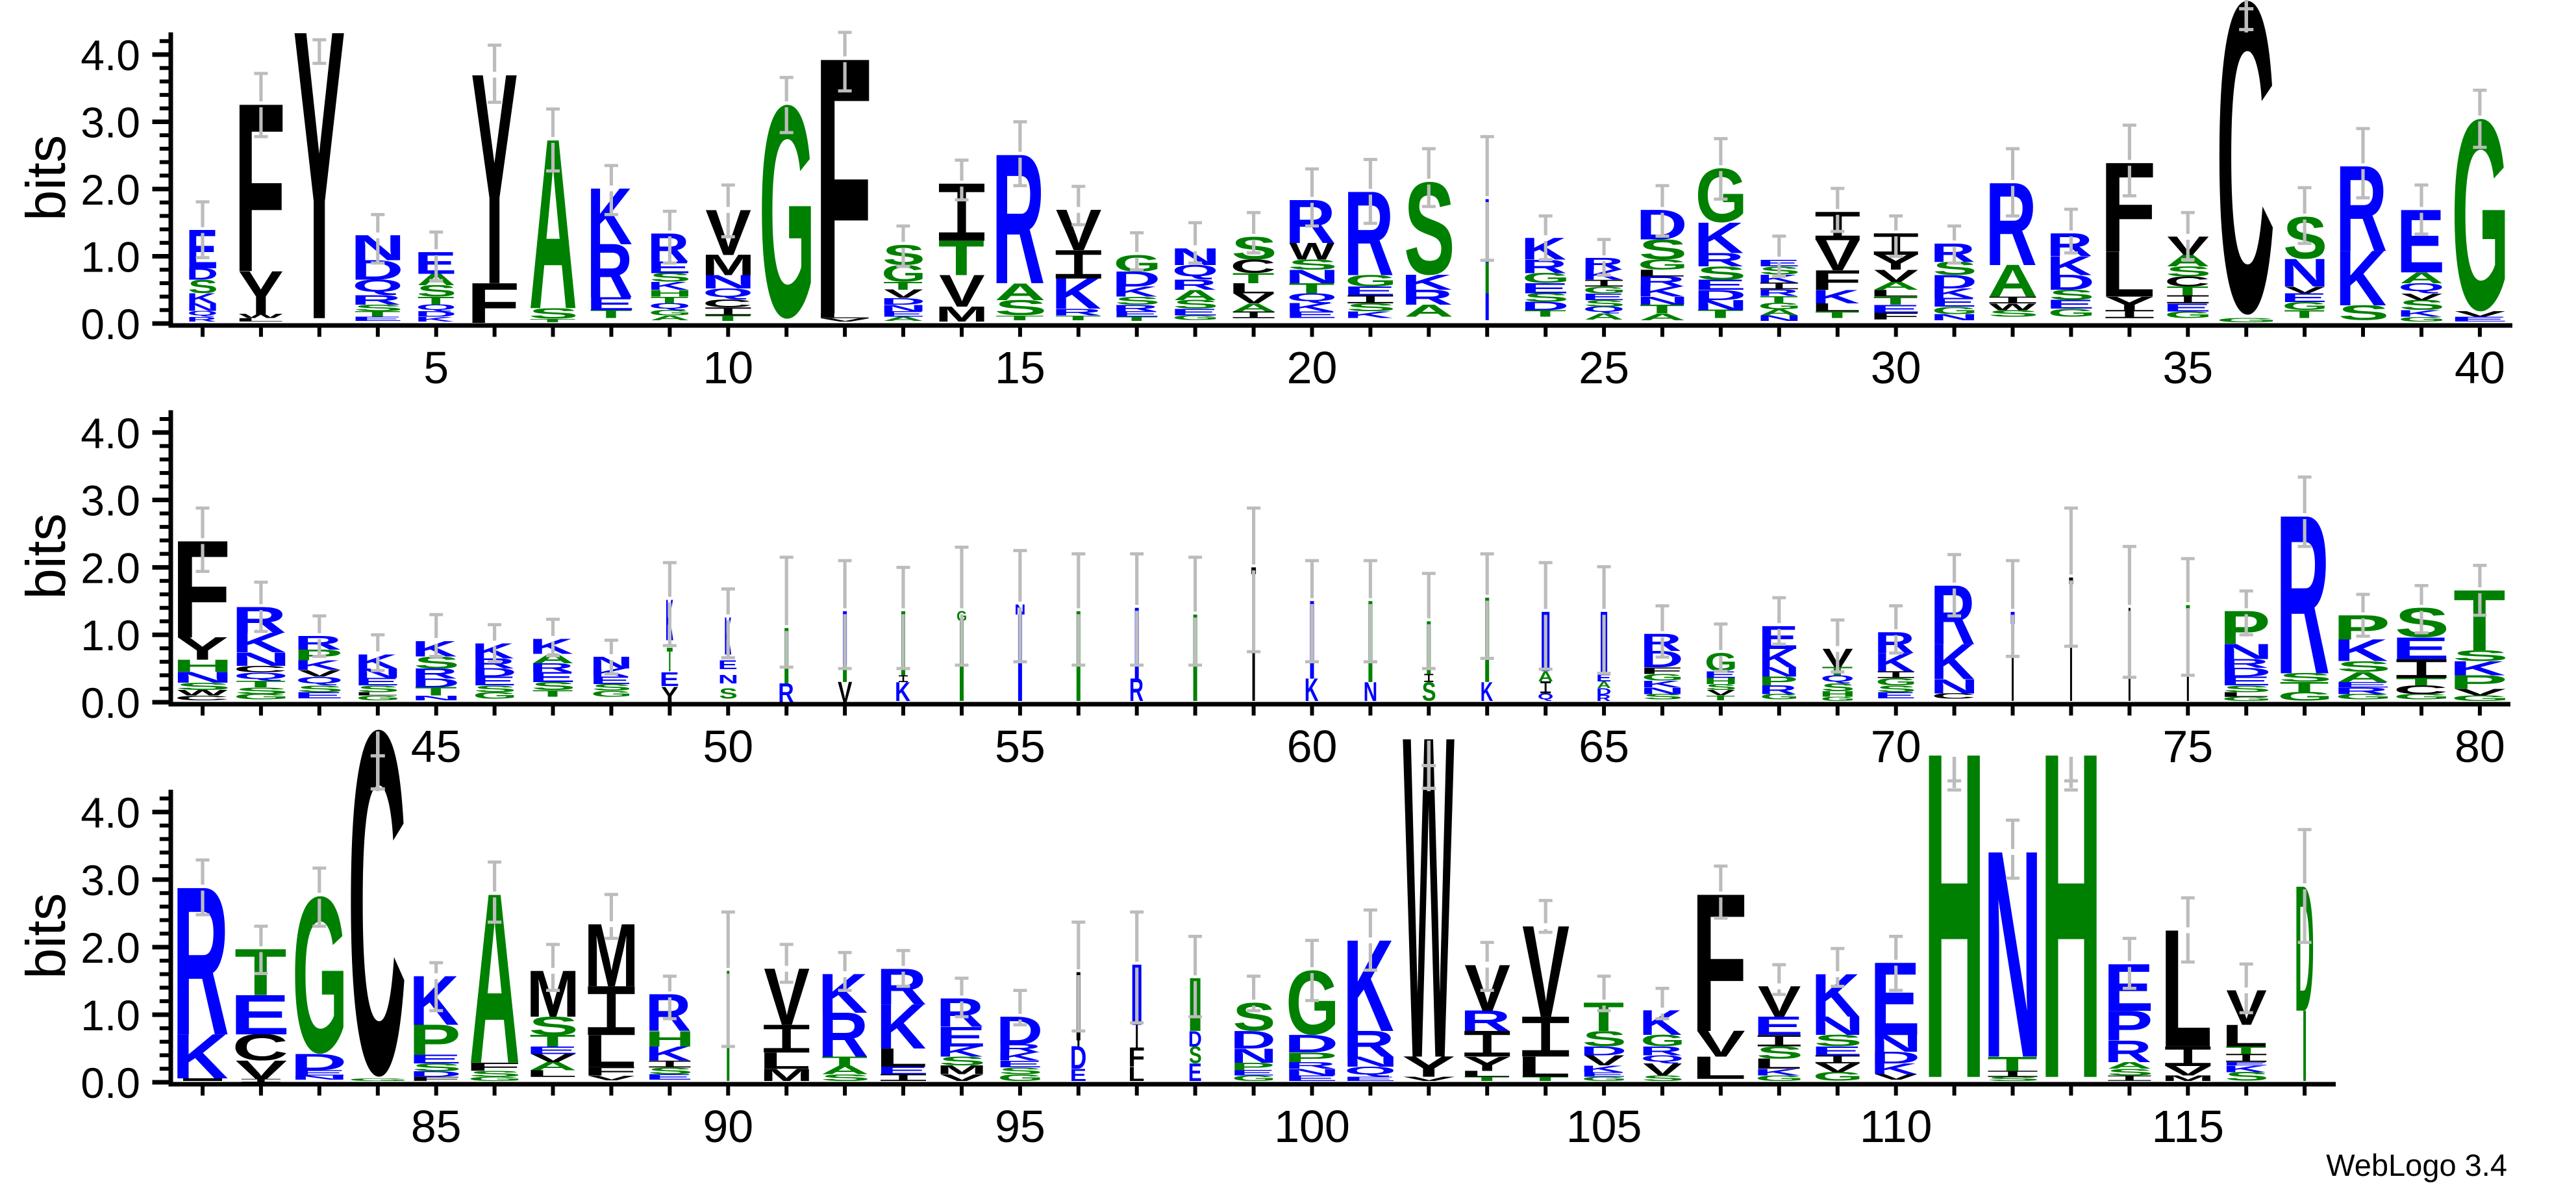 This screenshot has width=2576, height=1194. What do you see at coordinates (110, 501) in the screenshot?
I see `svg-text: 3.0` at bounding box center [110, 501].